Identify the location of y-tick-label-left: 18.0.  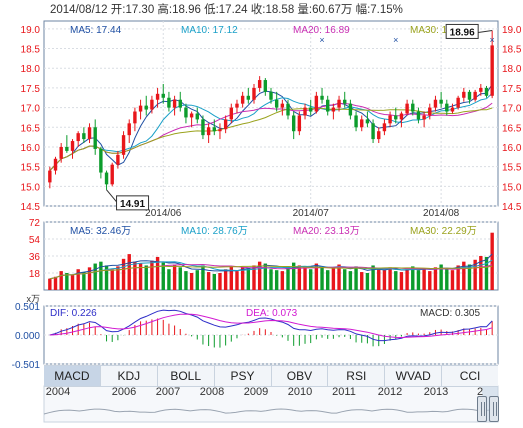
(31, 69).